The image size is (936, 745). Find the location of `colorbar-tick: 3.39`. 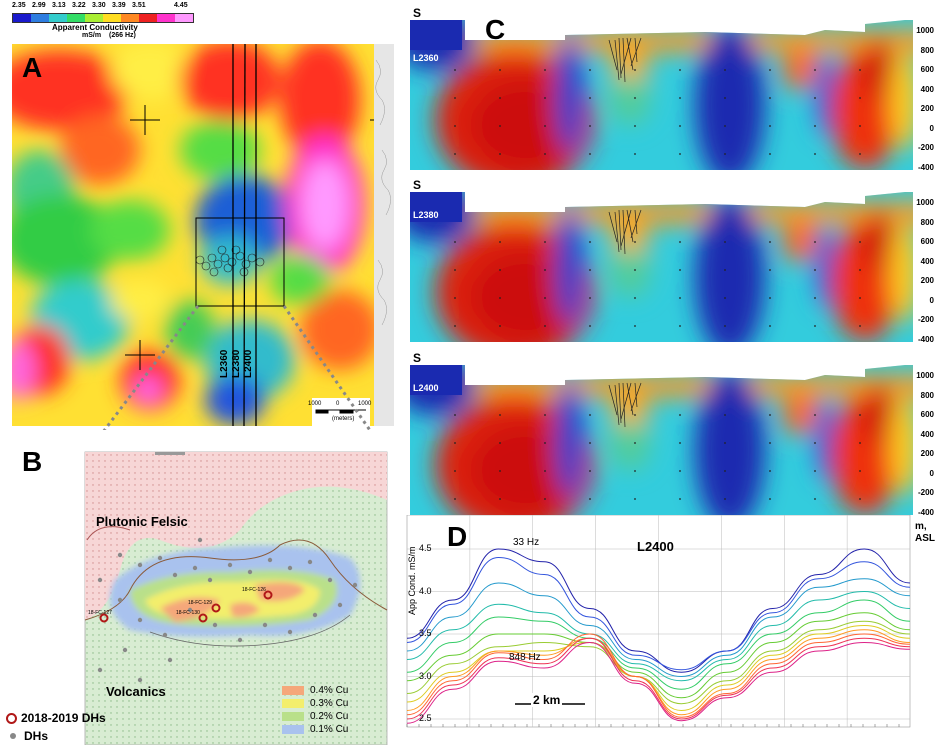

colorbar-tick: 3.39 is located at coordinates (119, 5).